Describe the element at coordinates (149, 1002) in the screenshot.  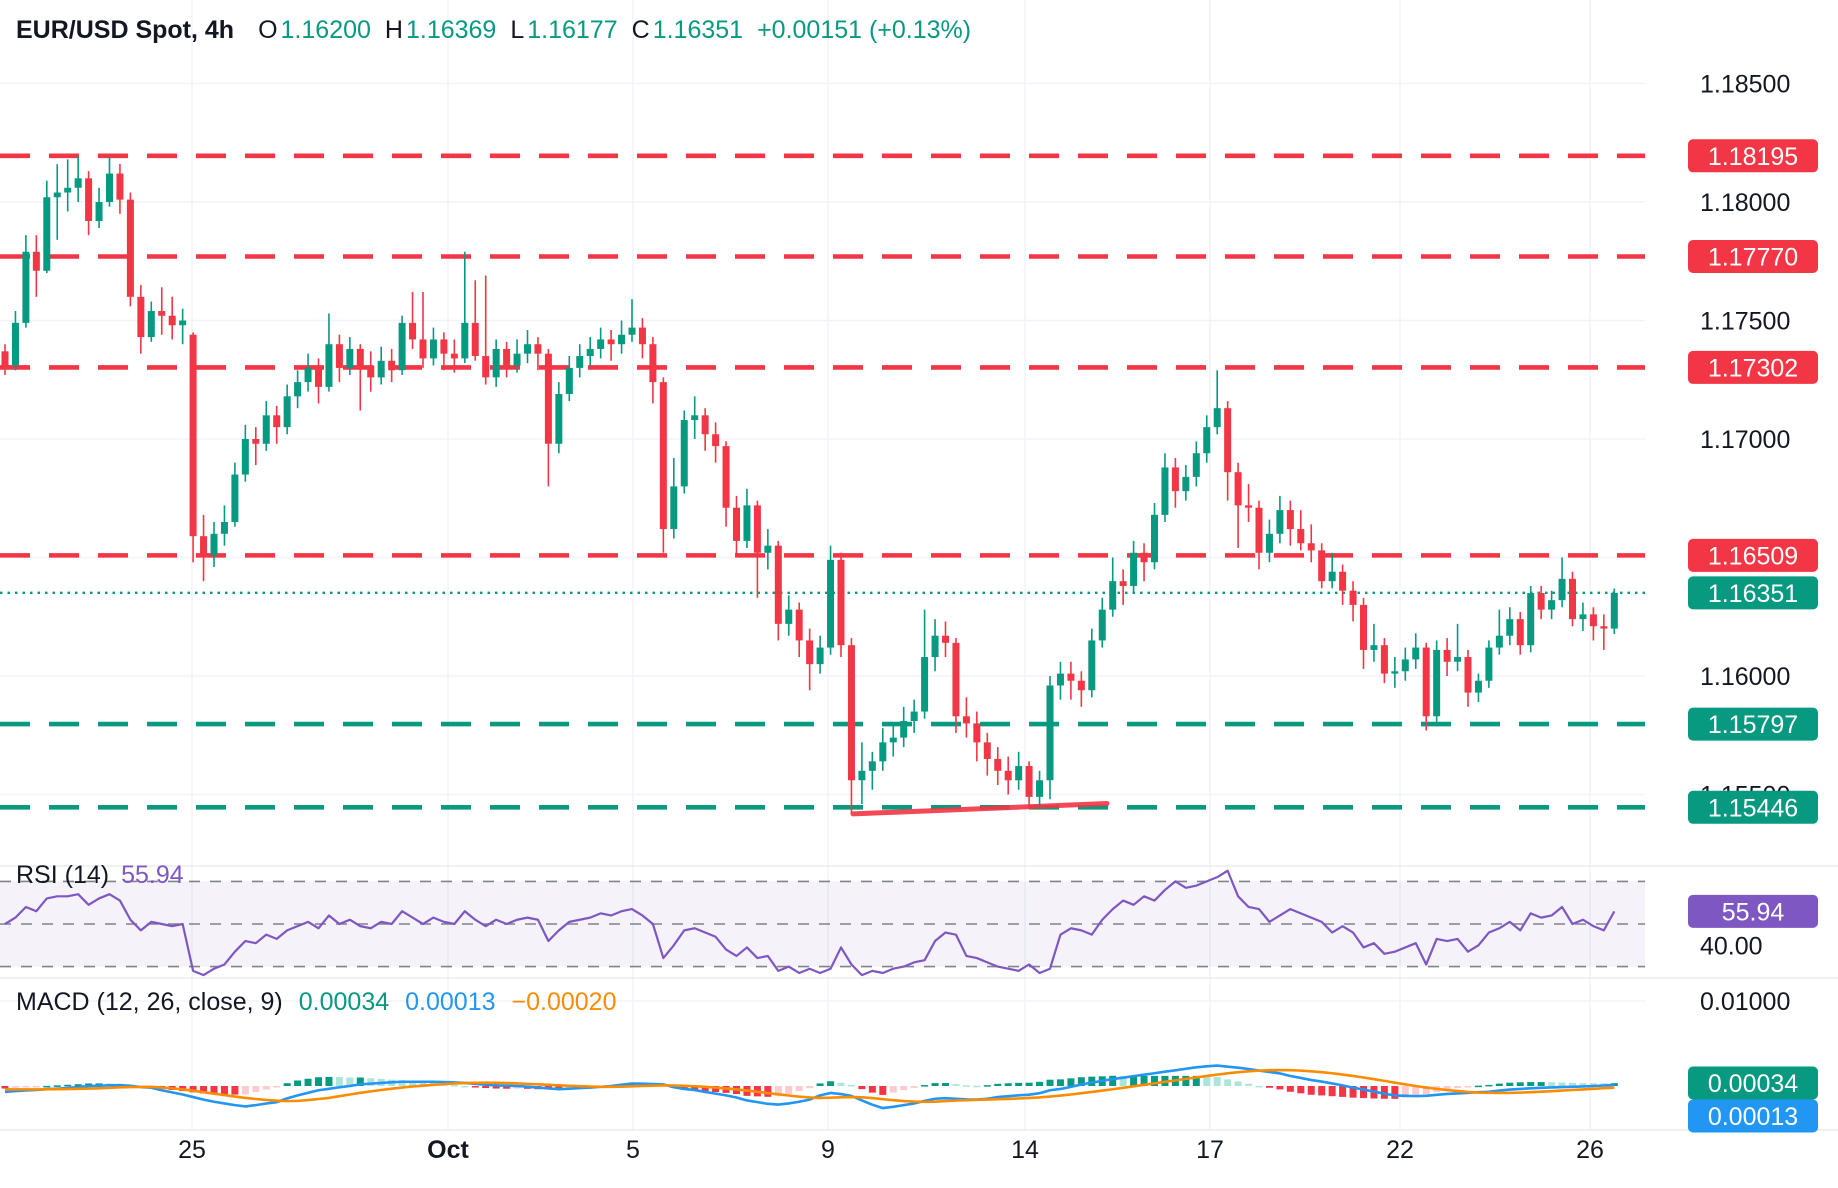
I see `macd-title: MACD (12, 26, close, 9)` at that location.